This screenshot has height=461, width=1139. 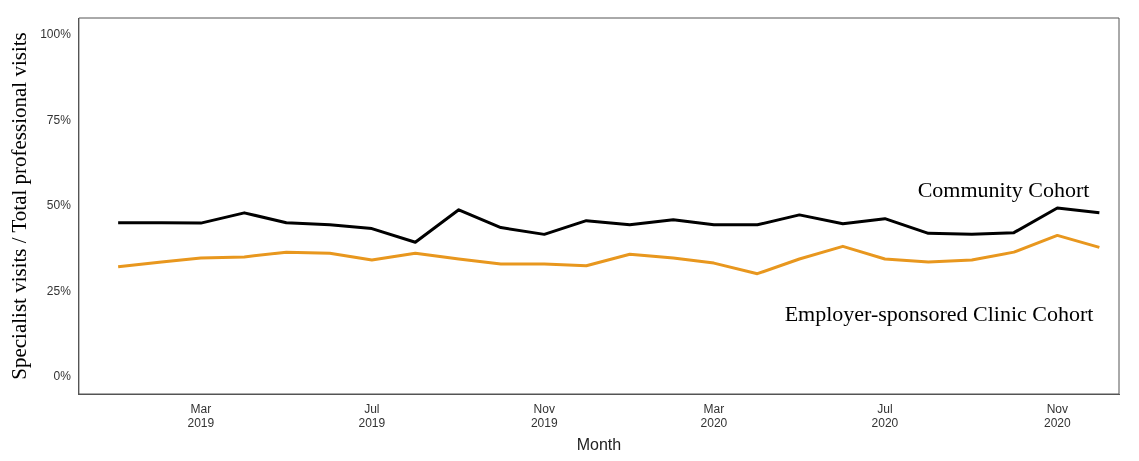 What do you see at coordinates (201, 415) in the screenshot?
I see `x-tick-label: Mar 2019` at bounding box center [201, 415].